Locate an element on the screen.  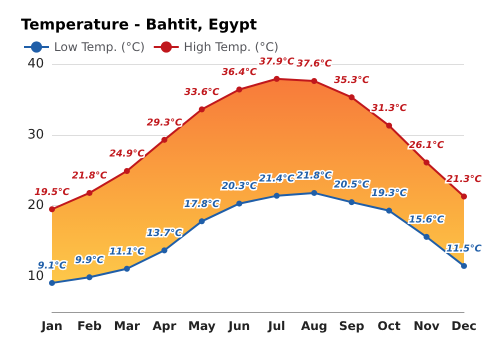
y-tick-label: 20 is located at coordinates (35, 206).